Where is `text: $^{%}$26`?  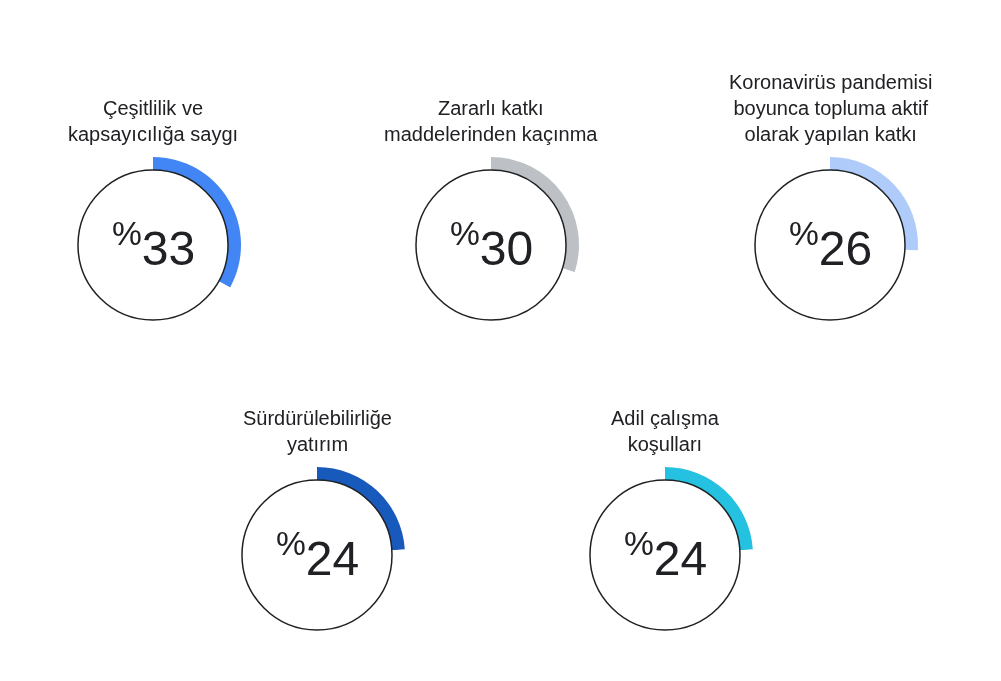
text: $^{%}$26 is located at coordinates (831, 245).